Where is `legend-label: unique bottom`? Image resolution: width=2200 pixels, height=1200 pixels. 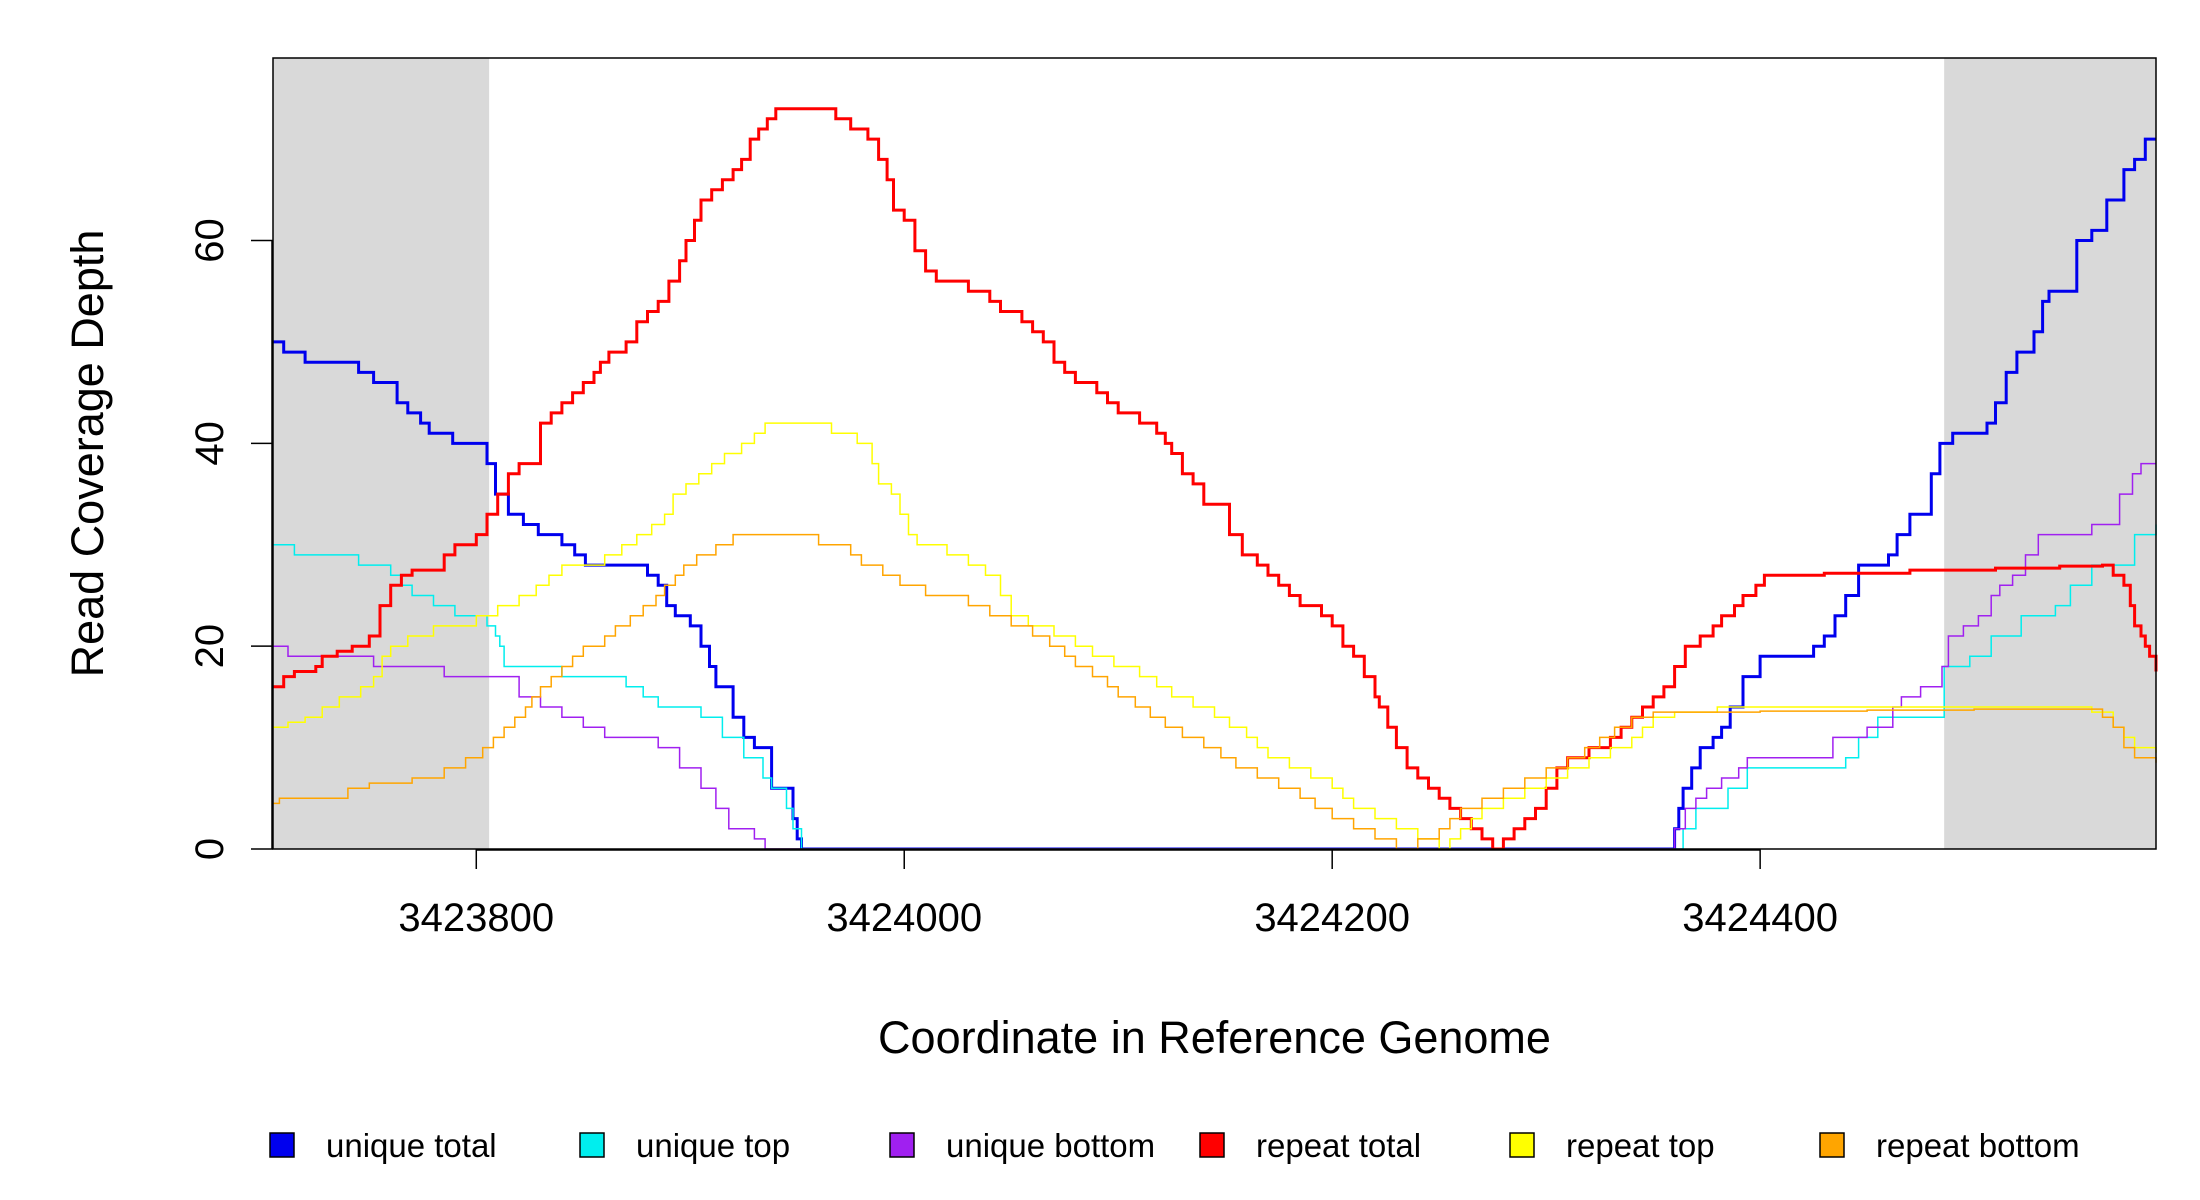 legend-label: unique bottom is located at coordinates (1050, 1145).